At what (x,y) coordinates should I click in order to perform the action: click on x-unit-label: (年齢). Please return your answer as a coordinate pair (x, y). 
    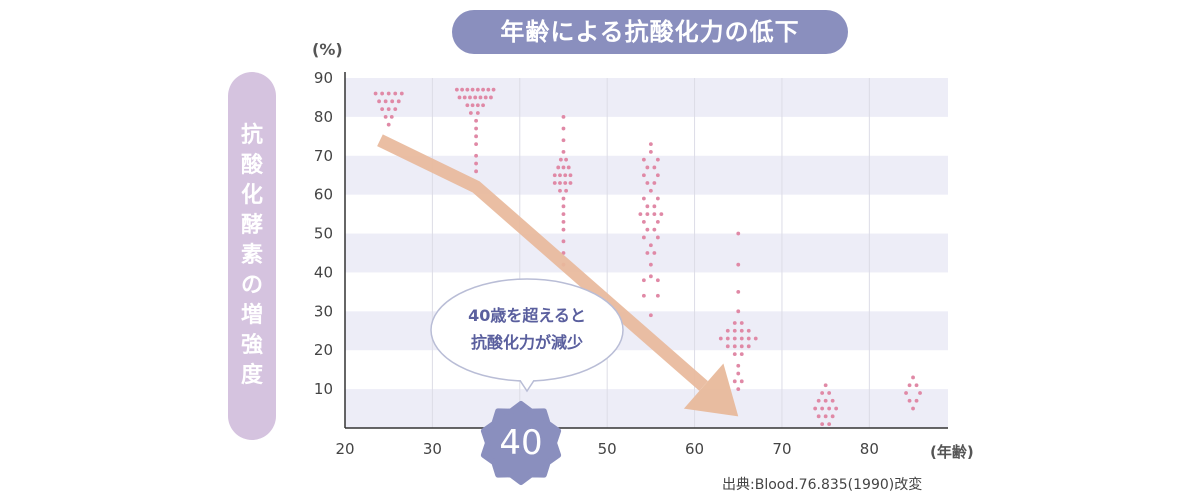
    Looking at the image, I should click on (952, 452).